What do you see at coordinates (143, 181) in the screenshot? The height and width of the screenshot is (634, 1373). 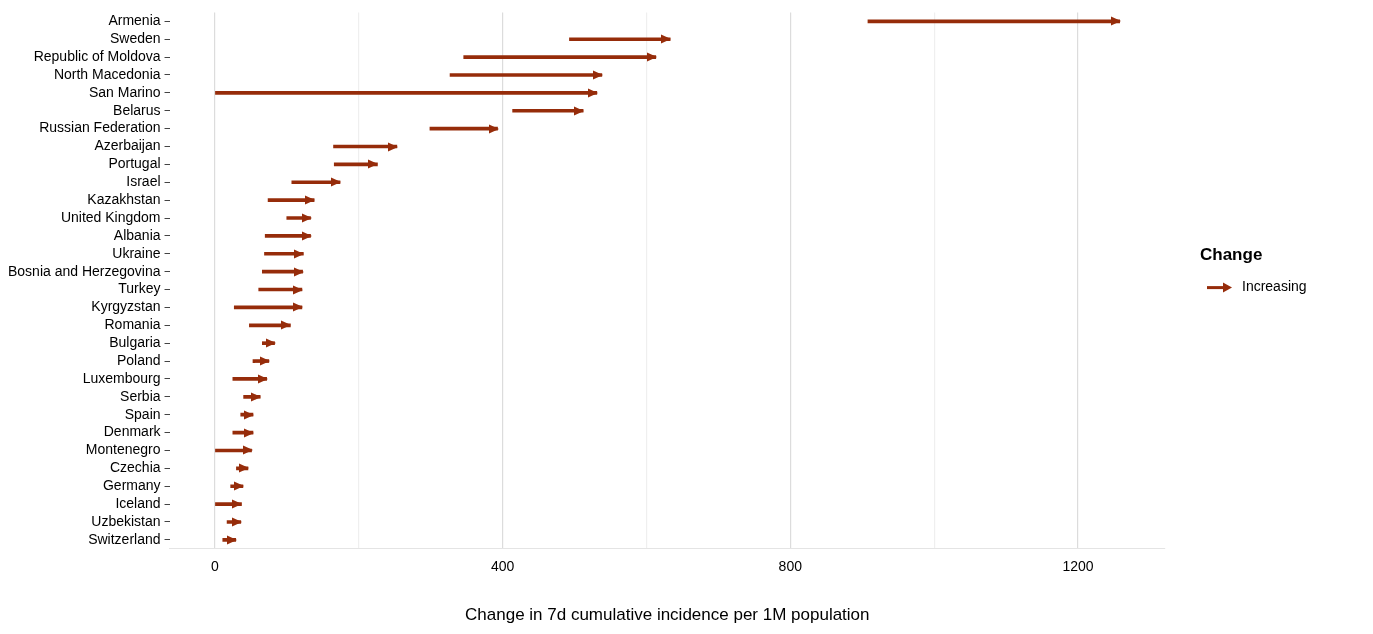 I see `y-tick-label: Israel` at bounding box center [143, 181].